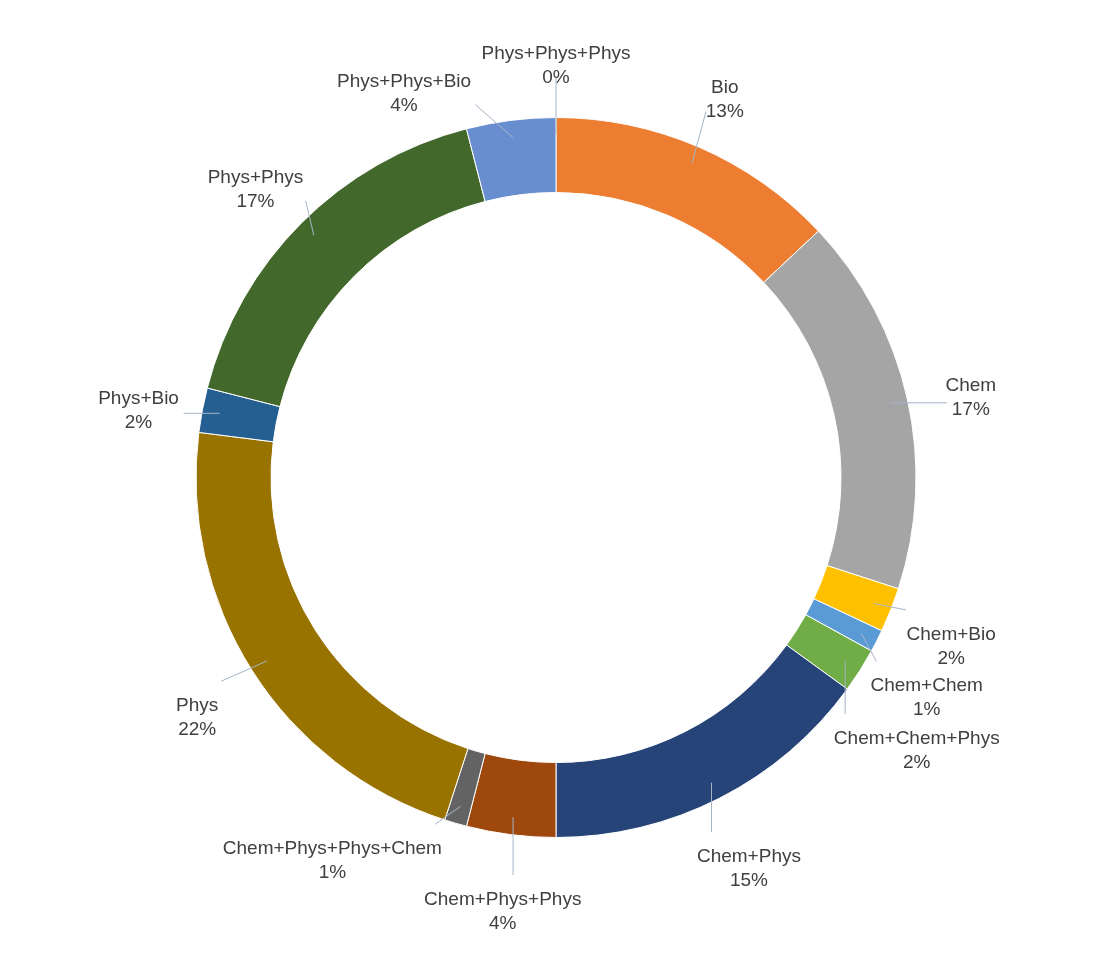 This screenshot has height=955, width=1112. Describe the element at coordinates (926, 685) in the screenshot. I see `slice-label: Chem+Chem` at that location.